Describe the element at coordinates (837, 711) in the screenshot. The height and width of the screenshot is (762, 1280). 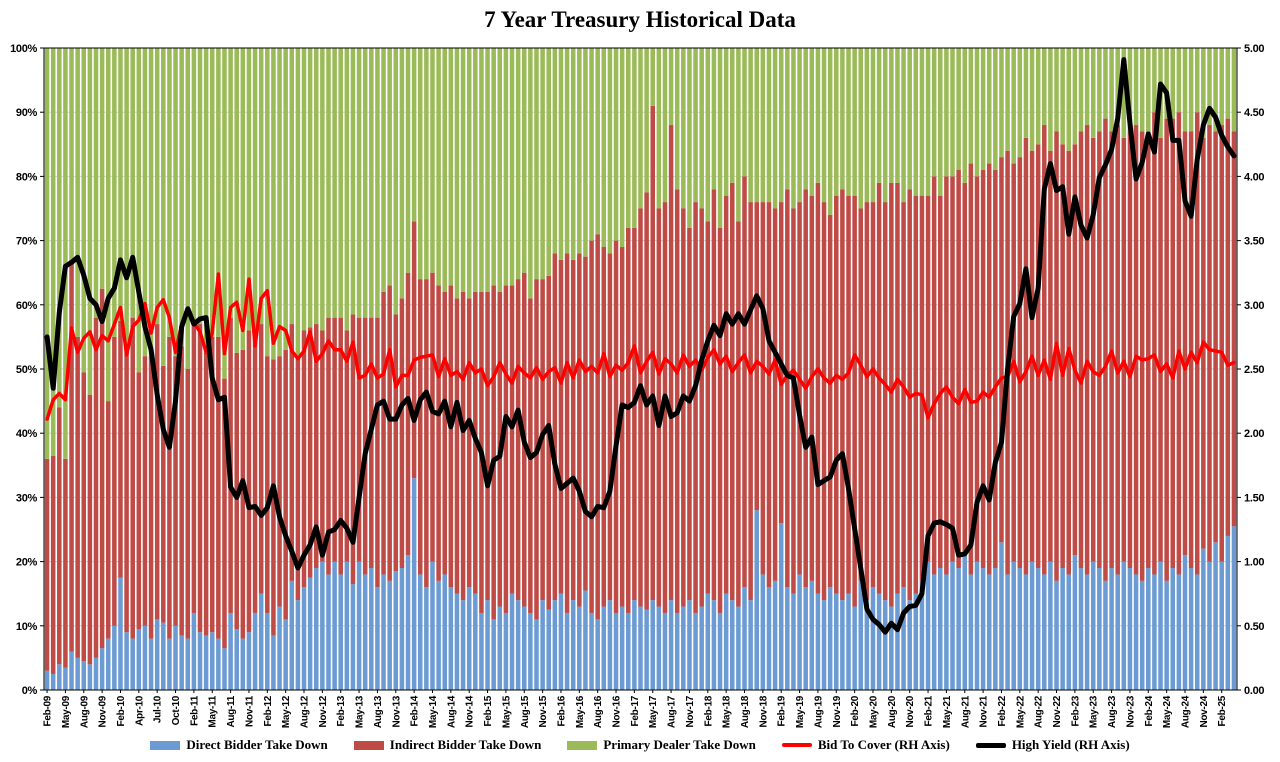
I see `svg-text: Nov-19` at that location.